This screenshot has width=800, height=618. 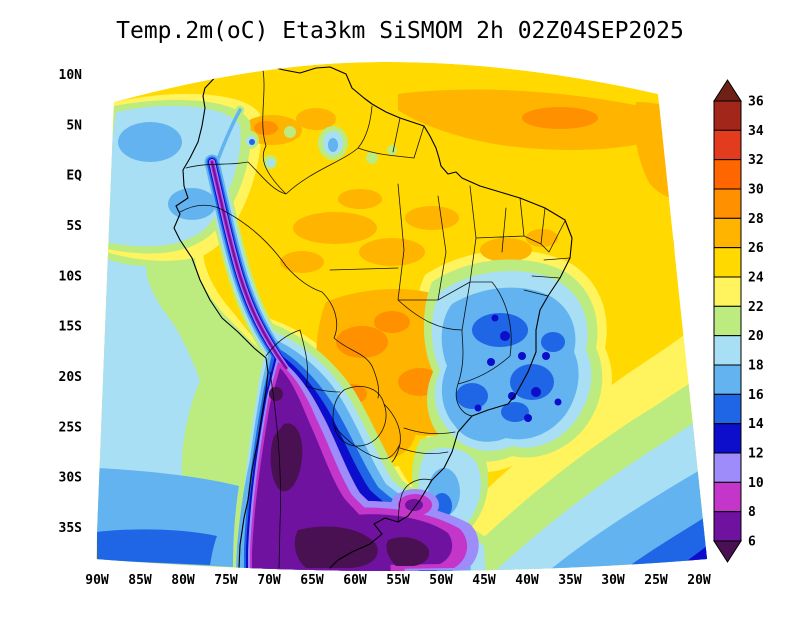 What do you see at coordinates (71, 276) in the screenshot?
I see `lat-label: 10S` at bounding box center [71, 276].